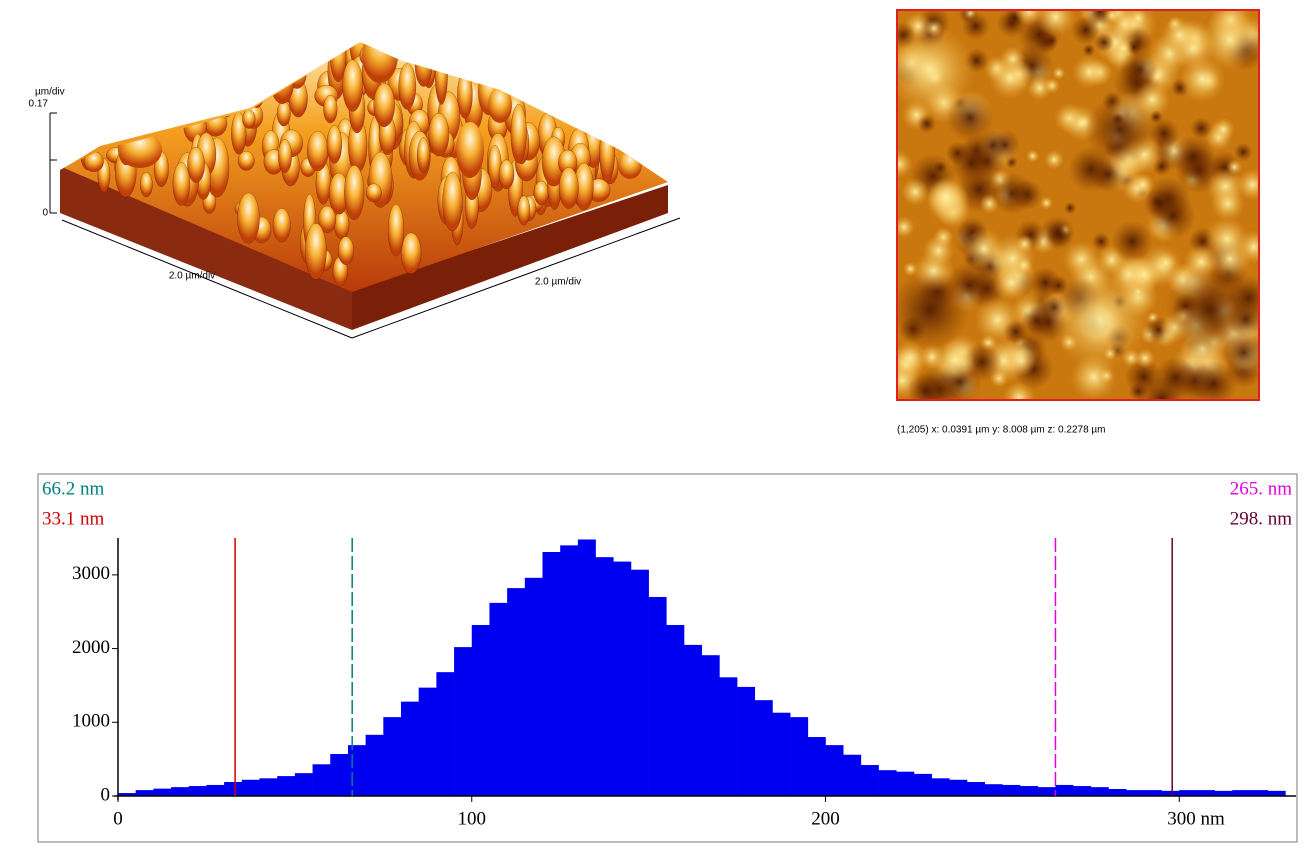 The width and height of the screenshot is (1303, 847). Describe the element at coordinates (50, 92) in the screenshot. I see `z-unit: µm/div` at that location.